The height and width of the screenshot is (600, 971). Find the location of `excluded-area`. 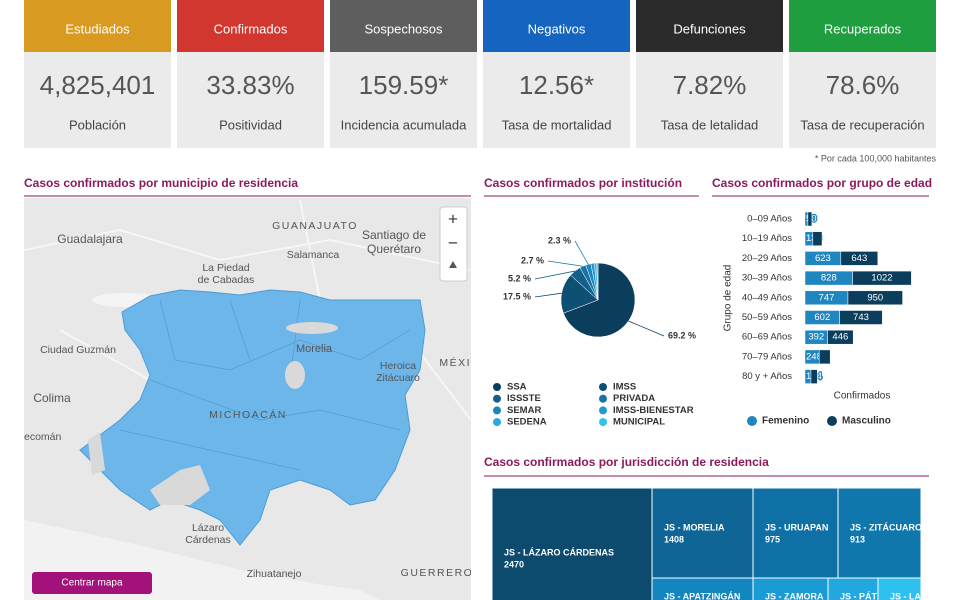

excluded-area is located at coordinates (180, 485).